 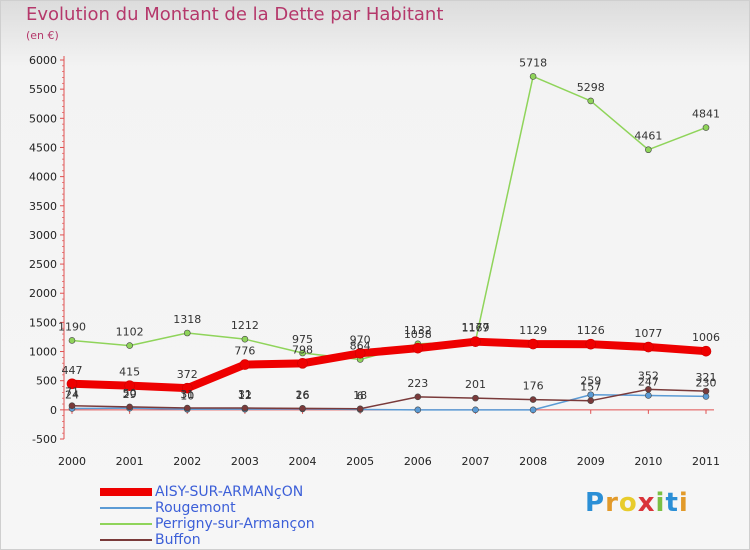 I want to click on y-tick-label: 5000, so click(x=43, y=118).